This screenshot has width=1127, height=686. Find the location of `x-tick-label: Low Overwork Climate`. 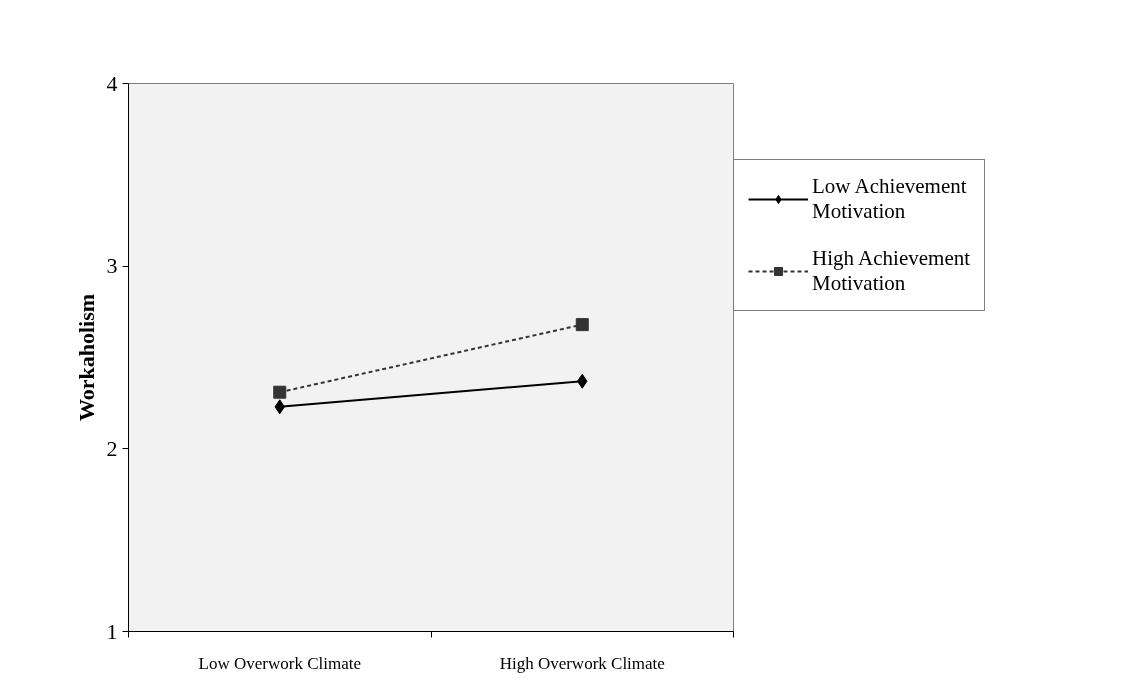

x-tick-label: Low Overwork Climate is located at coordinates (279, 663).